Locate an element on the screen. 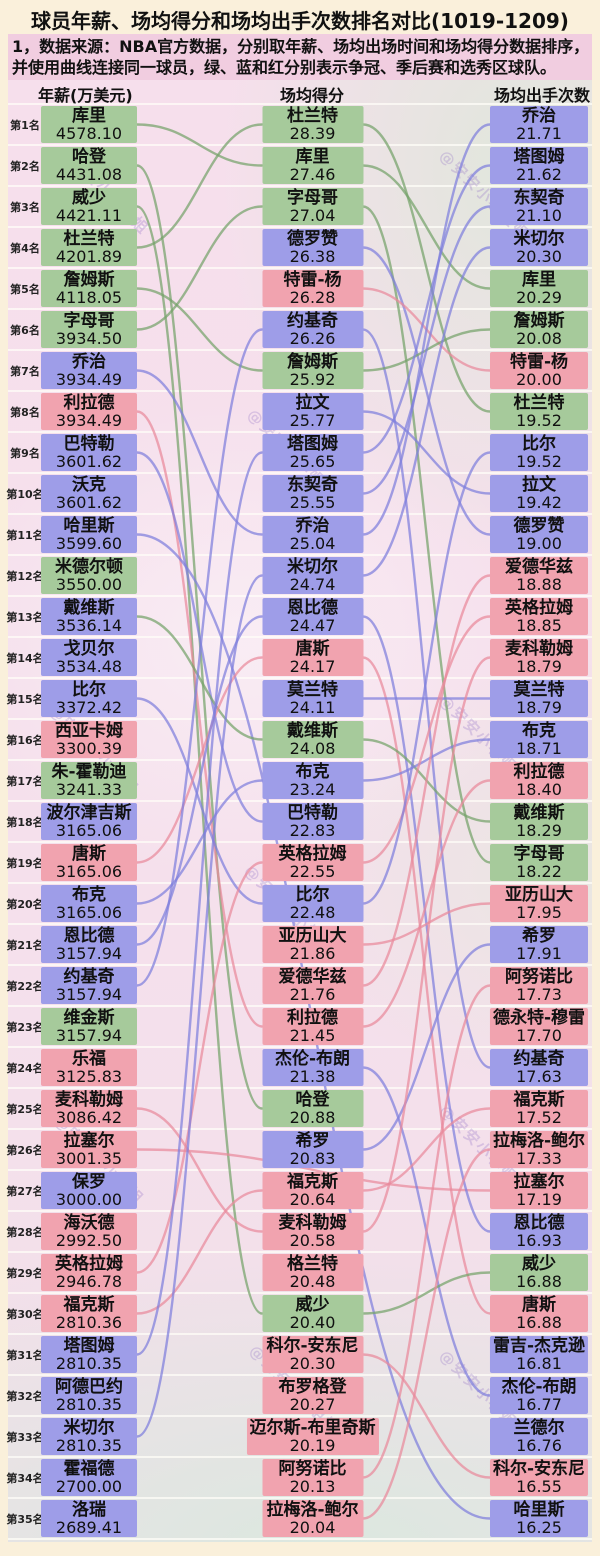 This screenshot has width=600, height=1556. player-value: 17.52 is located at coordinates (539, 1117).